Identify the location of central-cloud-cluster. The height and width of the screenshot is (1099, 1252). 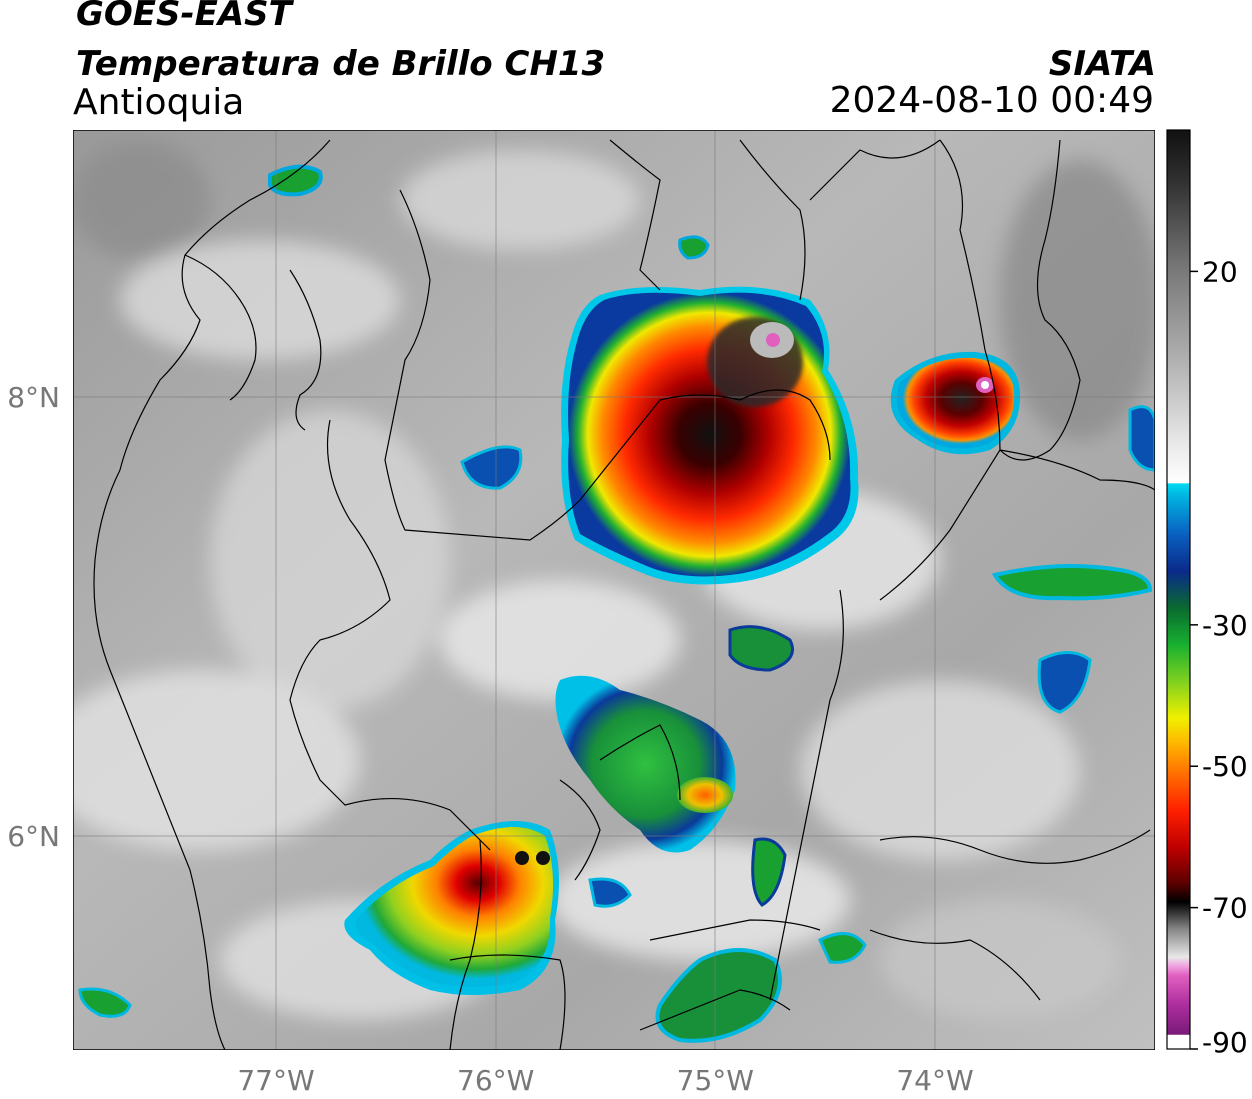
(674, 739).